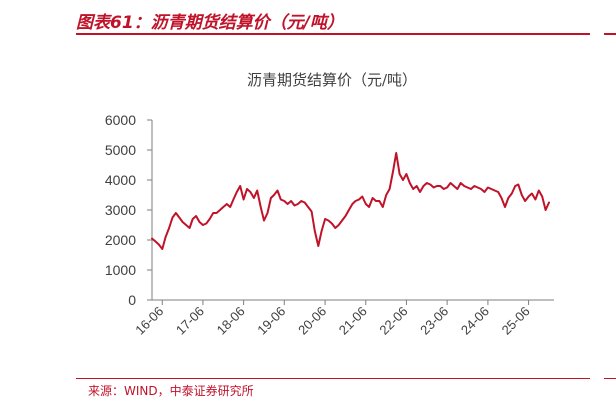 This screenshot has height=410, width=616. I want to click on top-rule, so click(333, 34).